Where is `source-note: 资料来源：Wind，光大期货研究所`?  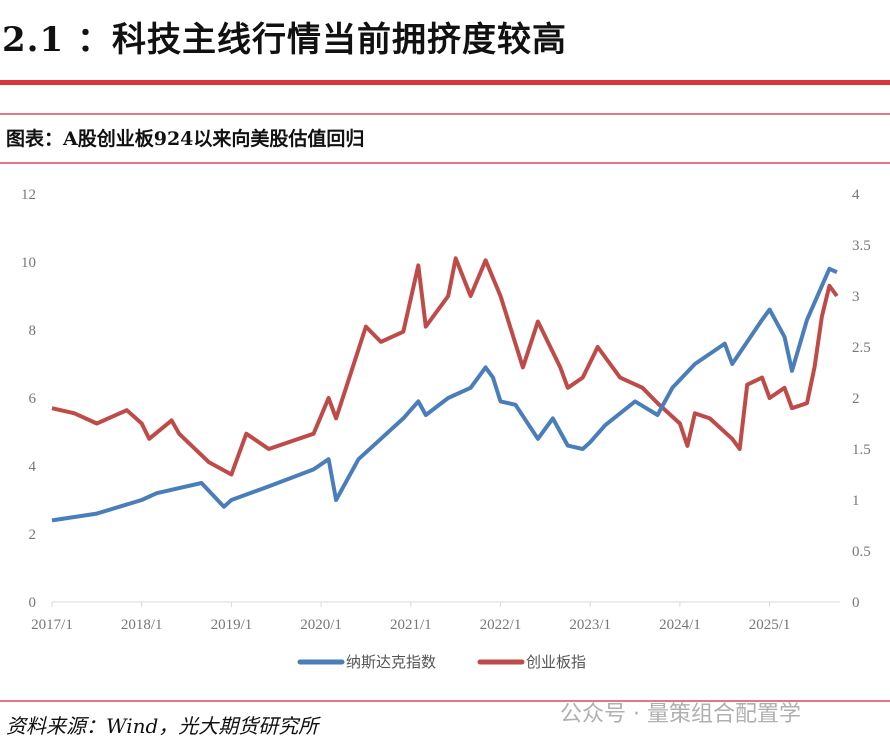
source-note: 资料来源：Wind，光大期货研究所 is located at coordinates (162, 726).